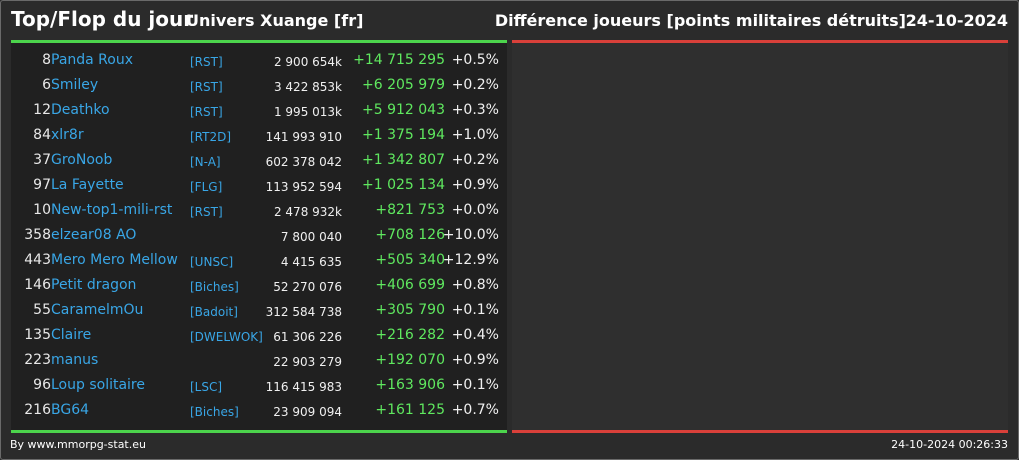  What do you see at coordinates (275, 20) in the screenshot?
I see `universe-label: Univers Xuange [fr]` at bounding box center [275, 20].